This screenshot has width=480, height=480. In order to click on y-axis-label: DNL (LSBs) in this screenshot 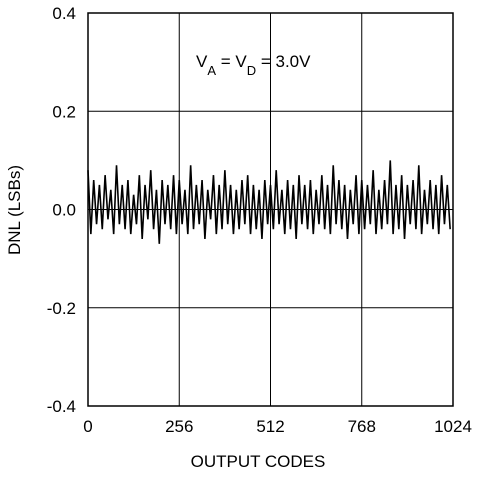, I will do `click(14, 210)`.